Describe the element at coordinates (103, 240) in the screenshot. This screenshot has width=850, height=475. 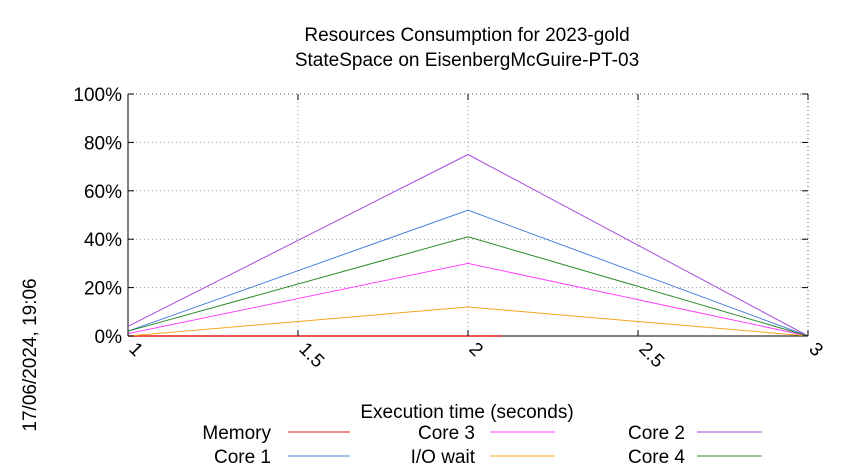
I see `y-tick-label: 40%` at that location.